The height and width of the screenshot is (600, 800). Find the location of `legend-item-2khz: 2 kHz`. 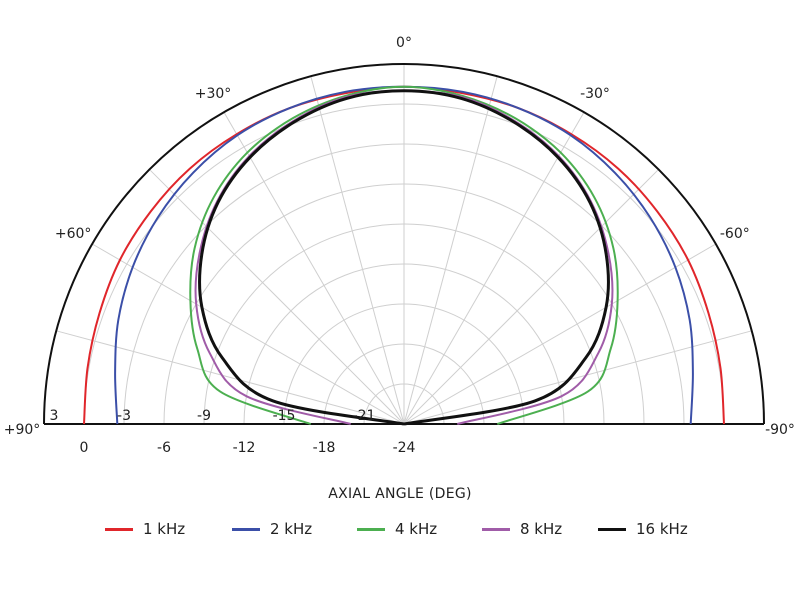

legend-item-2khz: 2 kHz is located at coordinates (272, 529).